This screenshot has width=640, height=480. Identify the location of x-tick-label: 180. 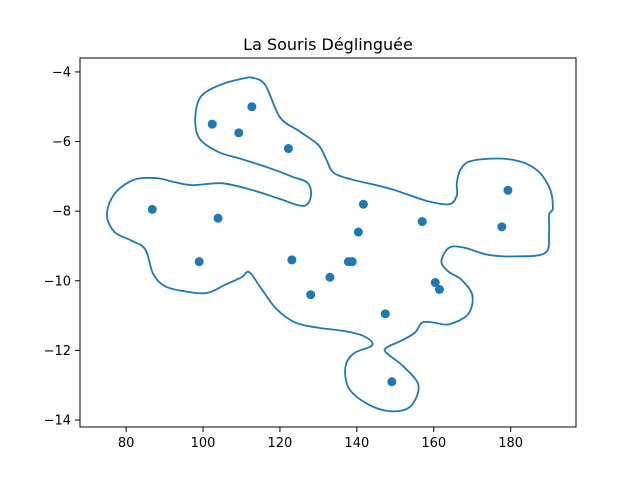
(510, 443).